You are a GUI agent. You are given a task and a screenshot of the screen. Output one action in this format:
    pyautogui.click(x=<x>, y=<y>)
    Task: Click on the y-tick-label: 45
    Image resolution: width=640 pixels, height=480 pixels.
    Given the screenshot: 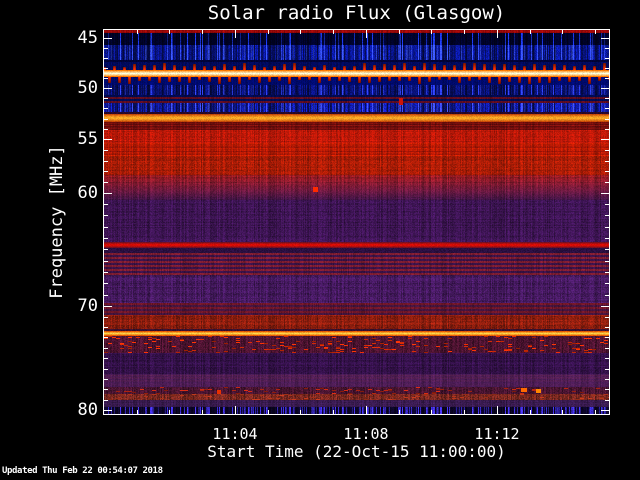 What is the action you would take?
    pyautogui.click(x=87, y=38)
    